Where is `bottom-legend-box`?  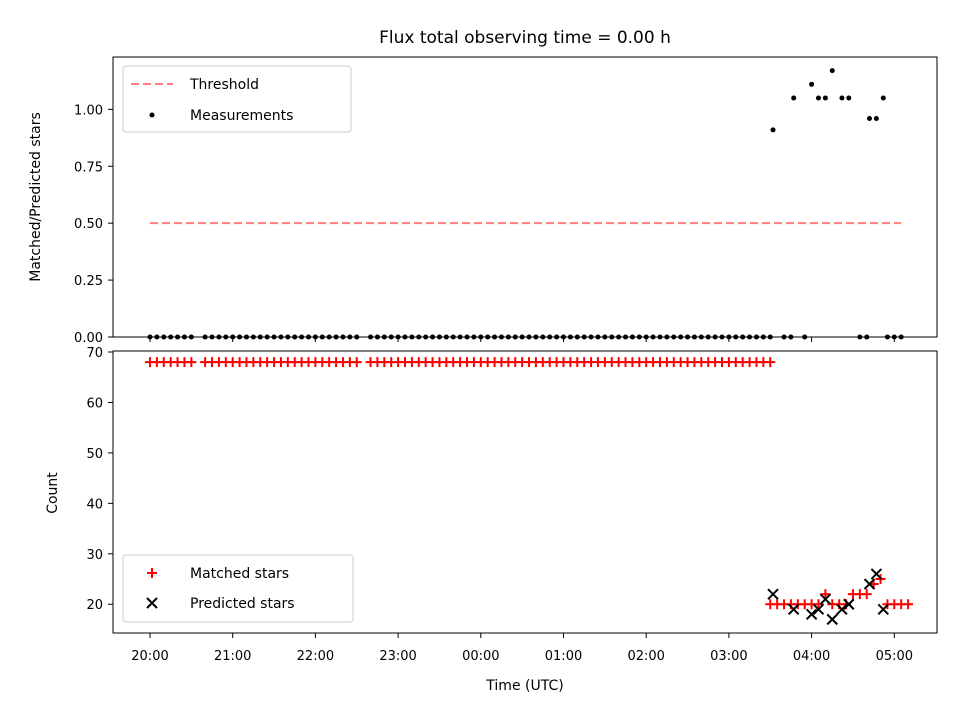 bottom-legend-box is located at coordinates (238, 588).